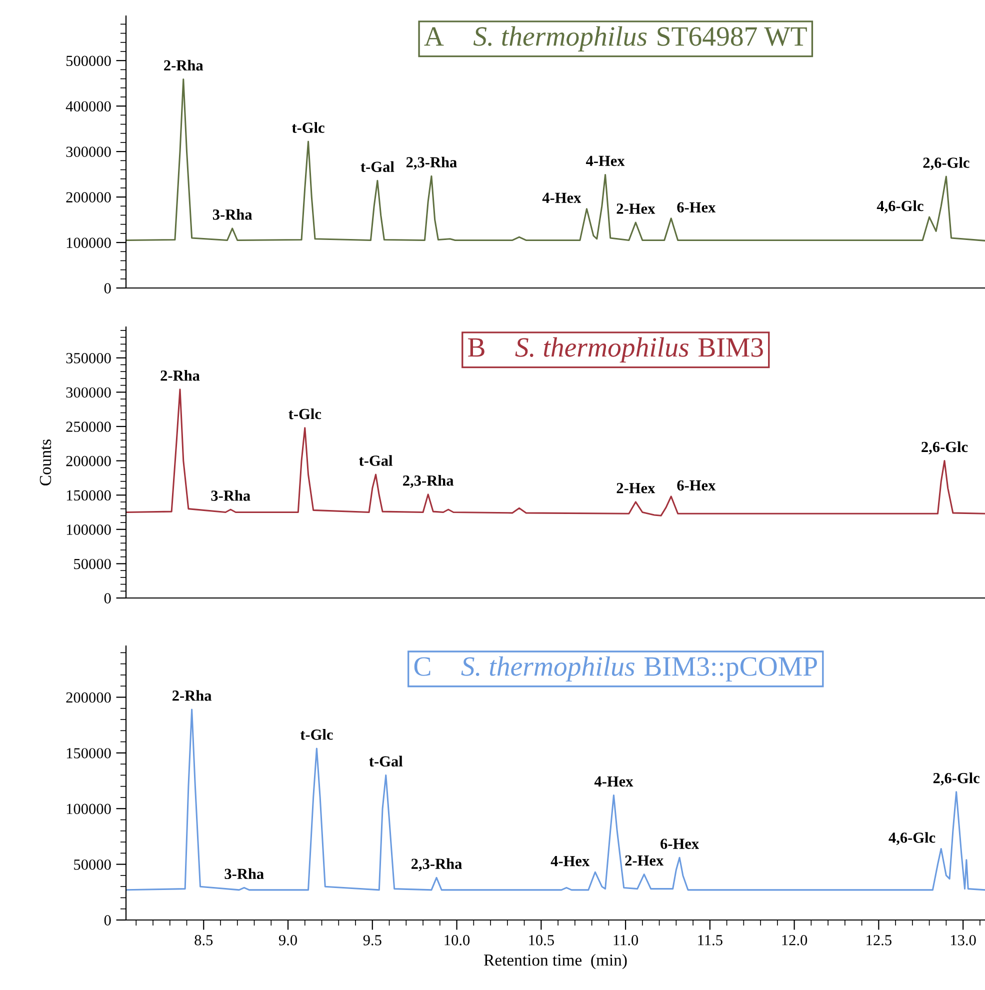 The width and height of the screenshot is (985, 990). Describe the element at coordinates (541, 940) in the screenshot. I see `x-tick-label: 10.5` at that location.